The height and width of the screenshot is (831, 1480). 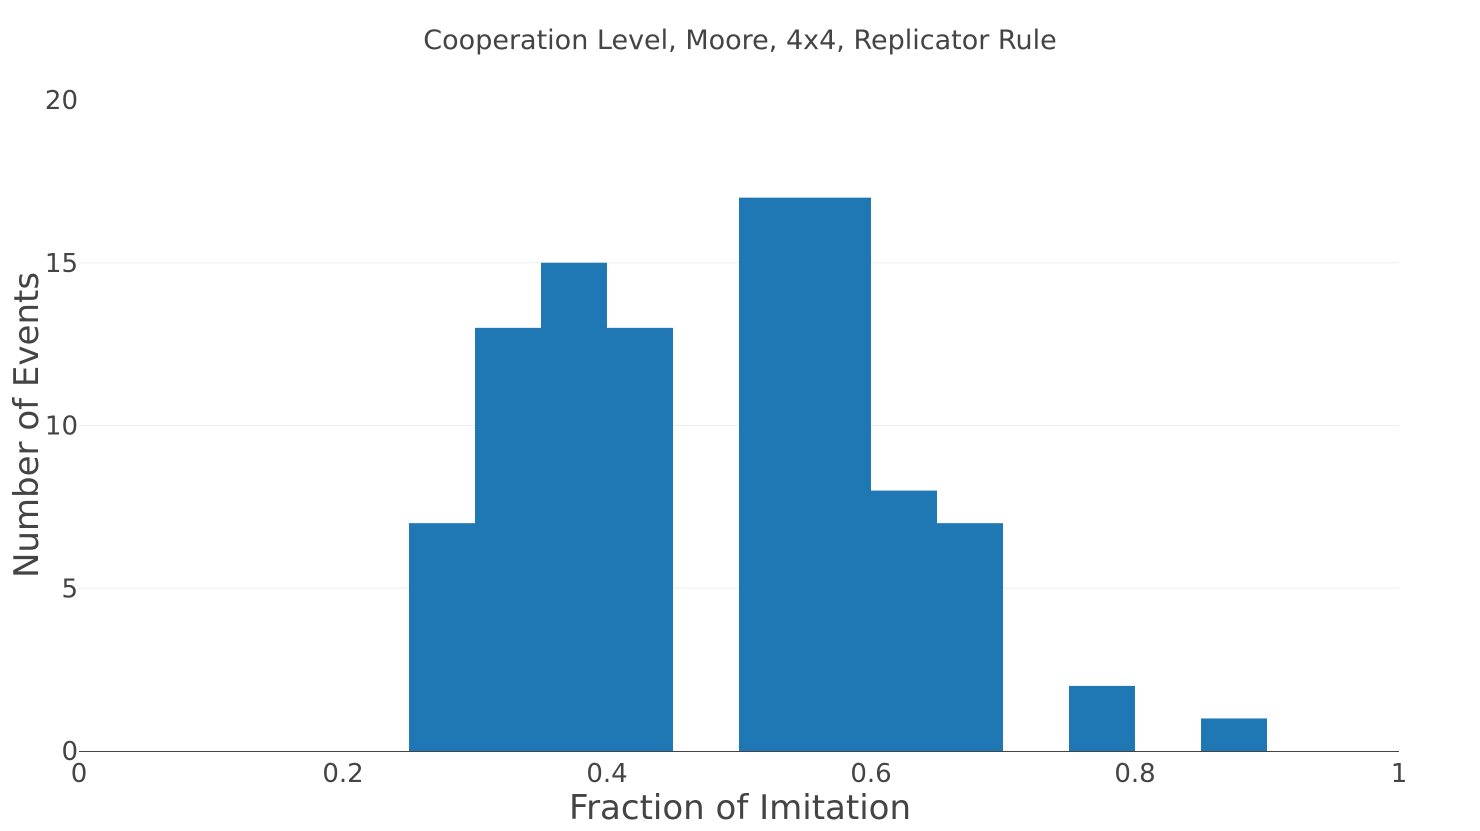 What do you see at coordinates (27, 425) in the screenshot?
I see `y-axis-title: Number of Events` at bounding box center [27, 425].